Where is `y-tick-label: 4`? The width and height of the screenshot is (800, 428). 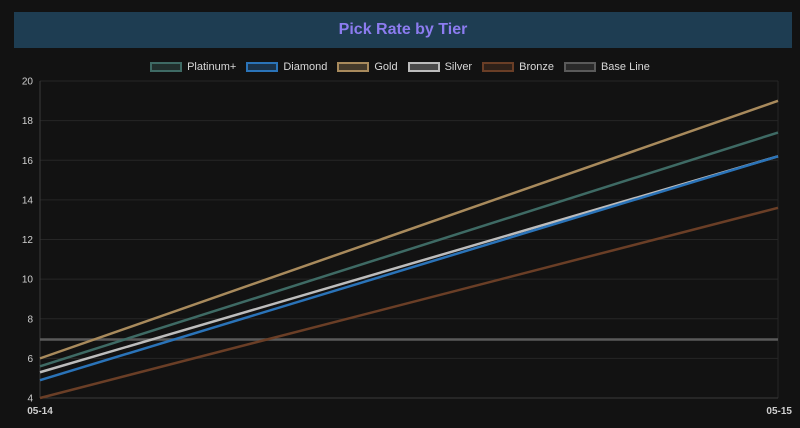
y-tick-label: 4 is located at coordinates (30, 399).